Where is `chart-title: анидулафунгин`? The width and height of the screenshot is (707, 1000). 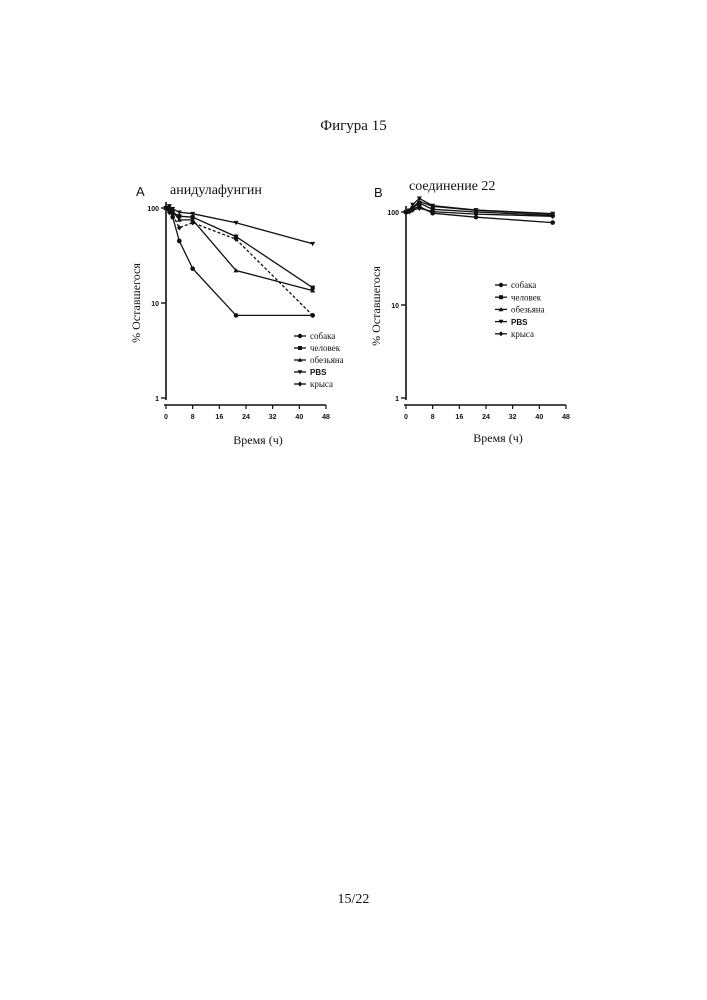
chart-title: анидулафунгин is located at coordinates (216, 190).